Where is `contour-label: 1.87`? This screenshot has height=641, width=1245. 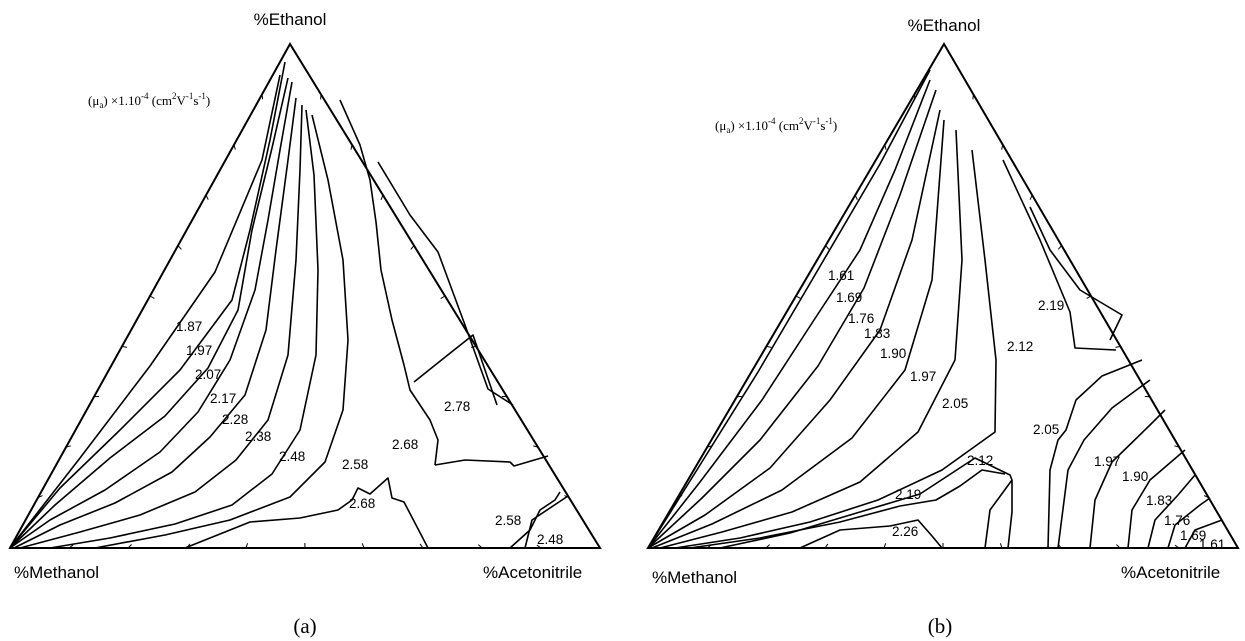 contour-label: 1.87 is located at coordinates (189, 326).